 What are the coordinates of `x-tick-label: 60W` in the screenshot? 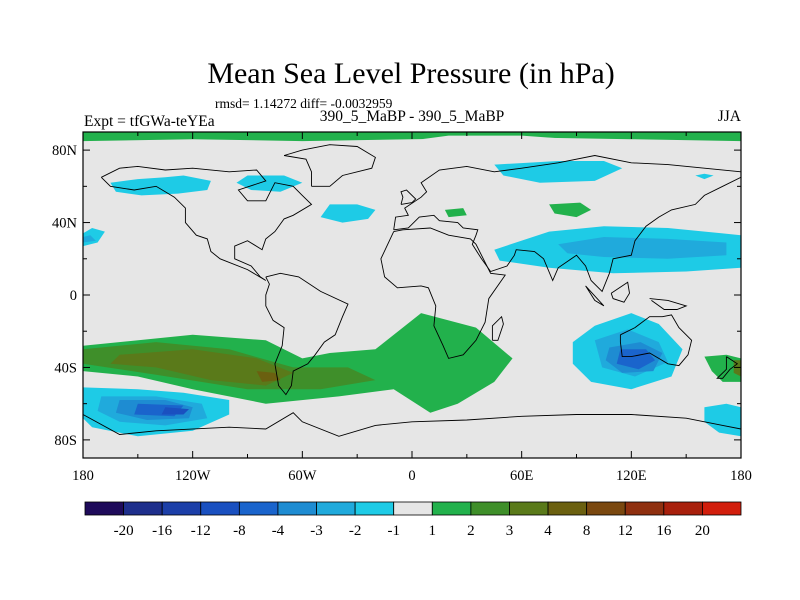 It's located at (302, 476).